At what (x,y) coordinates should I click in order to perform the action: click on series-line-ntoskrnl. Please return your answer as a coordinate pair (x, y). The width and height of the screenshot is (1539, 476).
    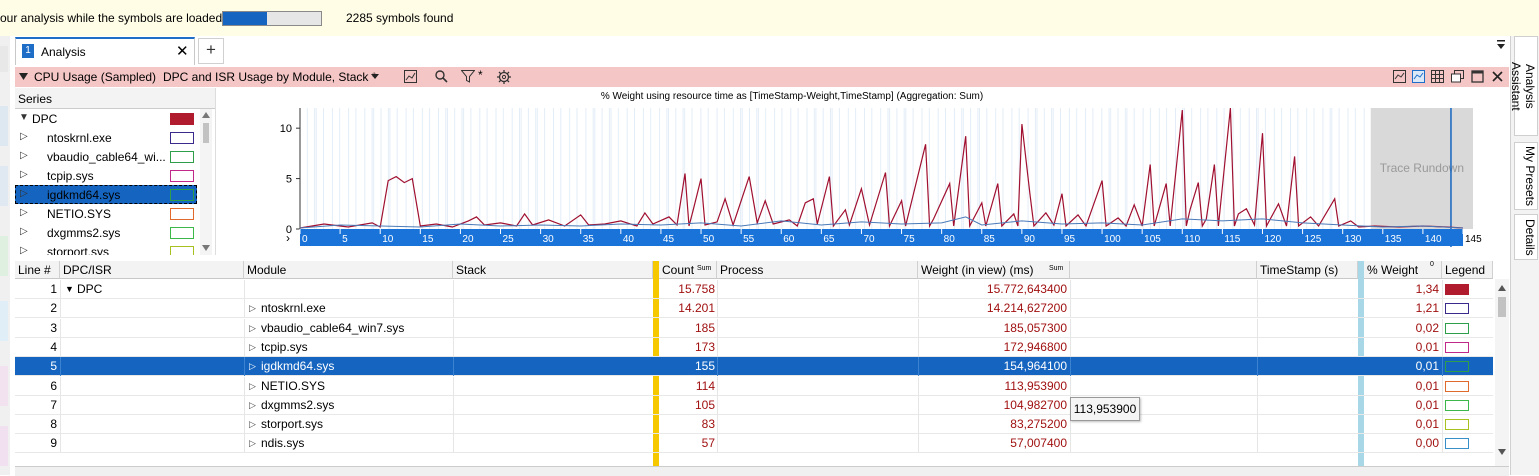
    Looking at the image, I should click on (881, 222).